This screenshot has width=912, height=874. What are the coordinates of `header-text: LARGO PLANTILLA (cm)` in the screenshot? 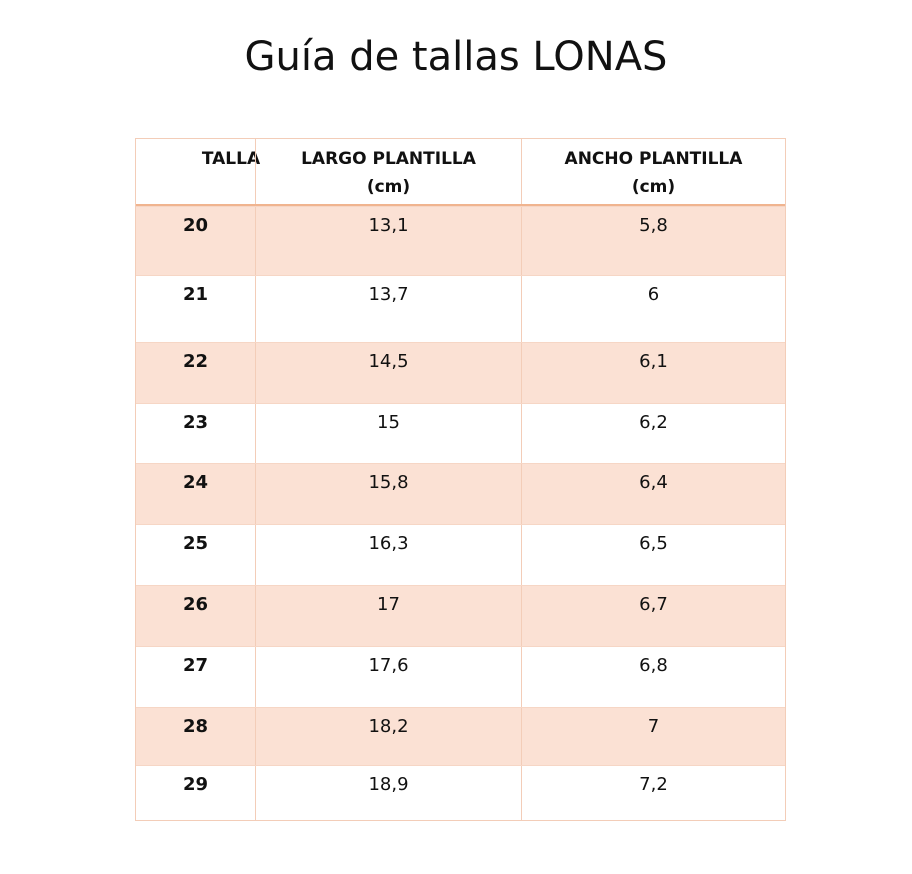 It's located at (388, 173).